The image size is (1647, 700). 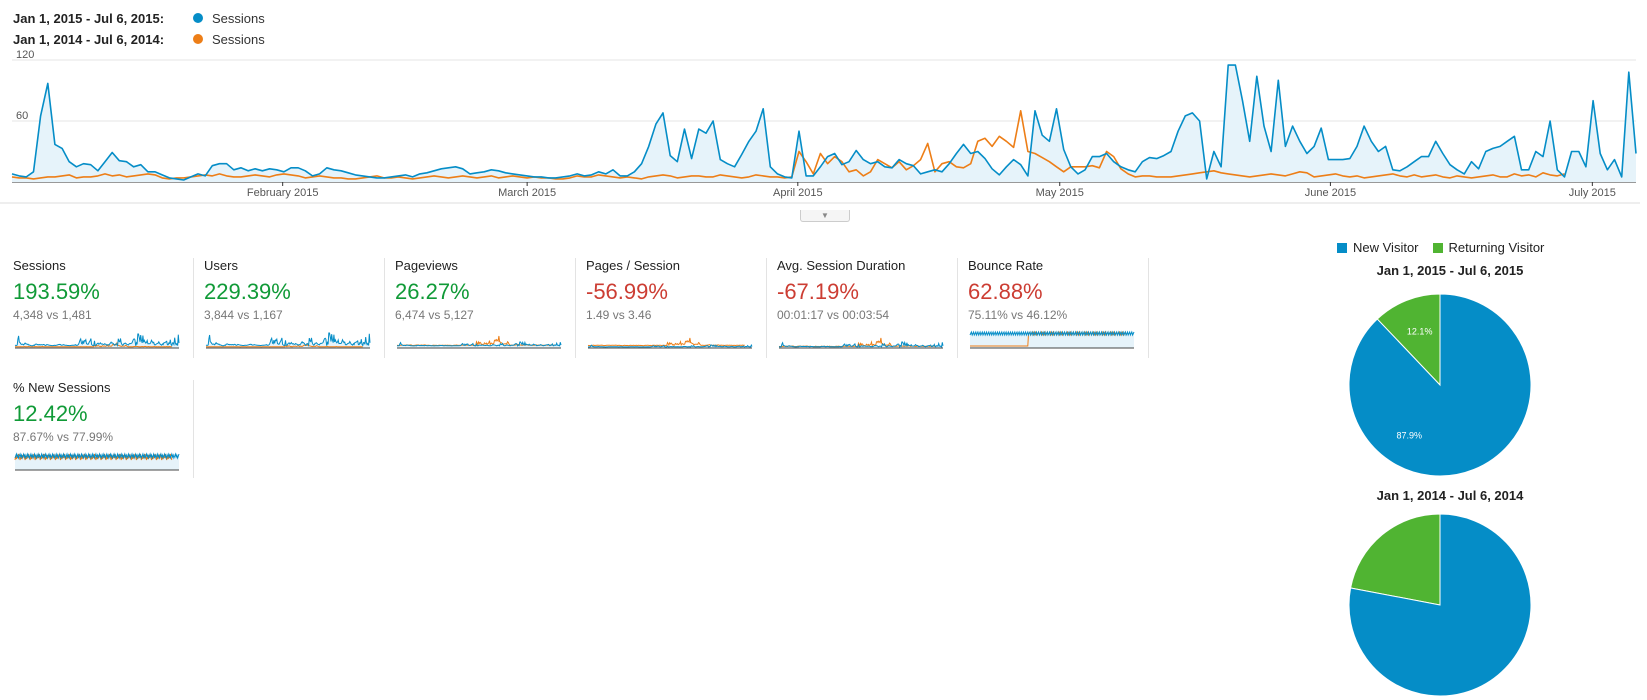 What do you see at coordinates (818, 291) in the screenshot?
I see `metric-change: -67.19%` at bounding box center [818, 291].